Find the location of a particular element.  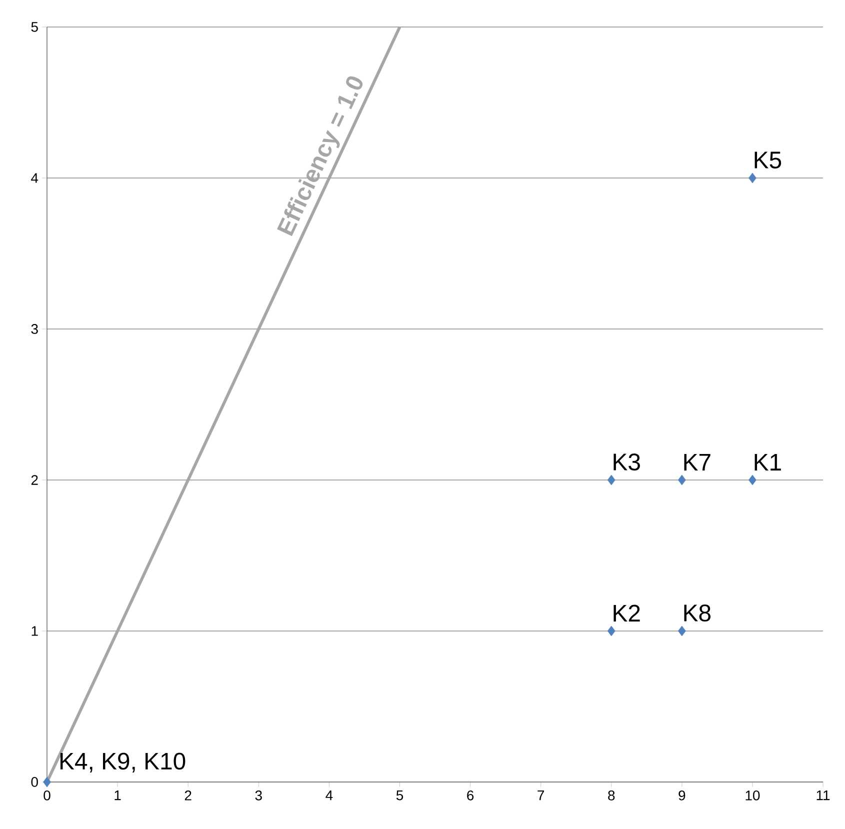

x-tick-label: 8 is located at coordinates (611, 795).